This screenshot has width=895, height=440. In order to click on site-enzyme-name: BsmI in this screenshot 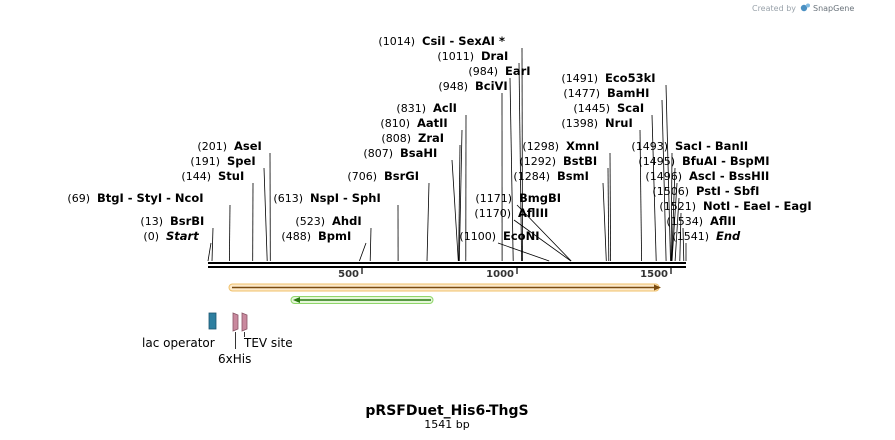, I will do `click(573, 176)`.